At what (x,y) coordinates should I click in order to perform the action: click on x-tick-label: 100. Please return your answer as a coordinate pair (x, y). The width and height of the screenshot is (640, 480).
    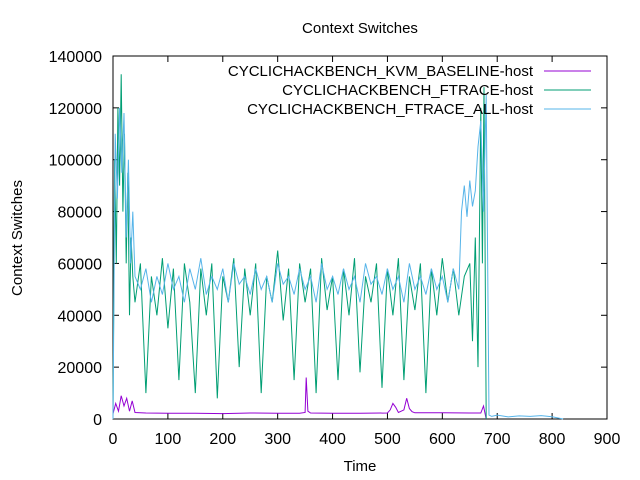
    Looking at the image, I should click on (168, 439).